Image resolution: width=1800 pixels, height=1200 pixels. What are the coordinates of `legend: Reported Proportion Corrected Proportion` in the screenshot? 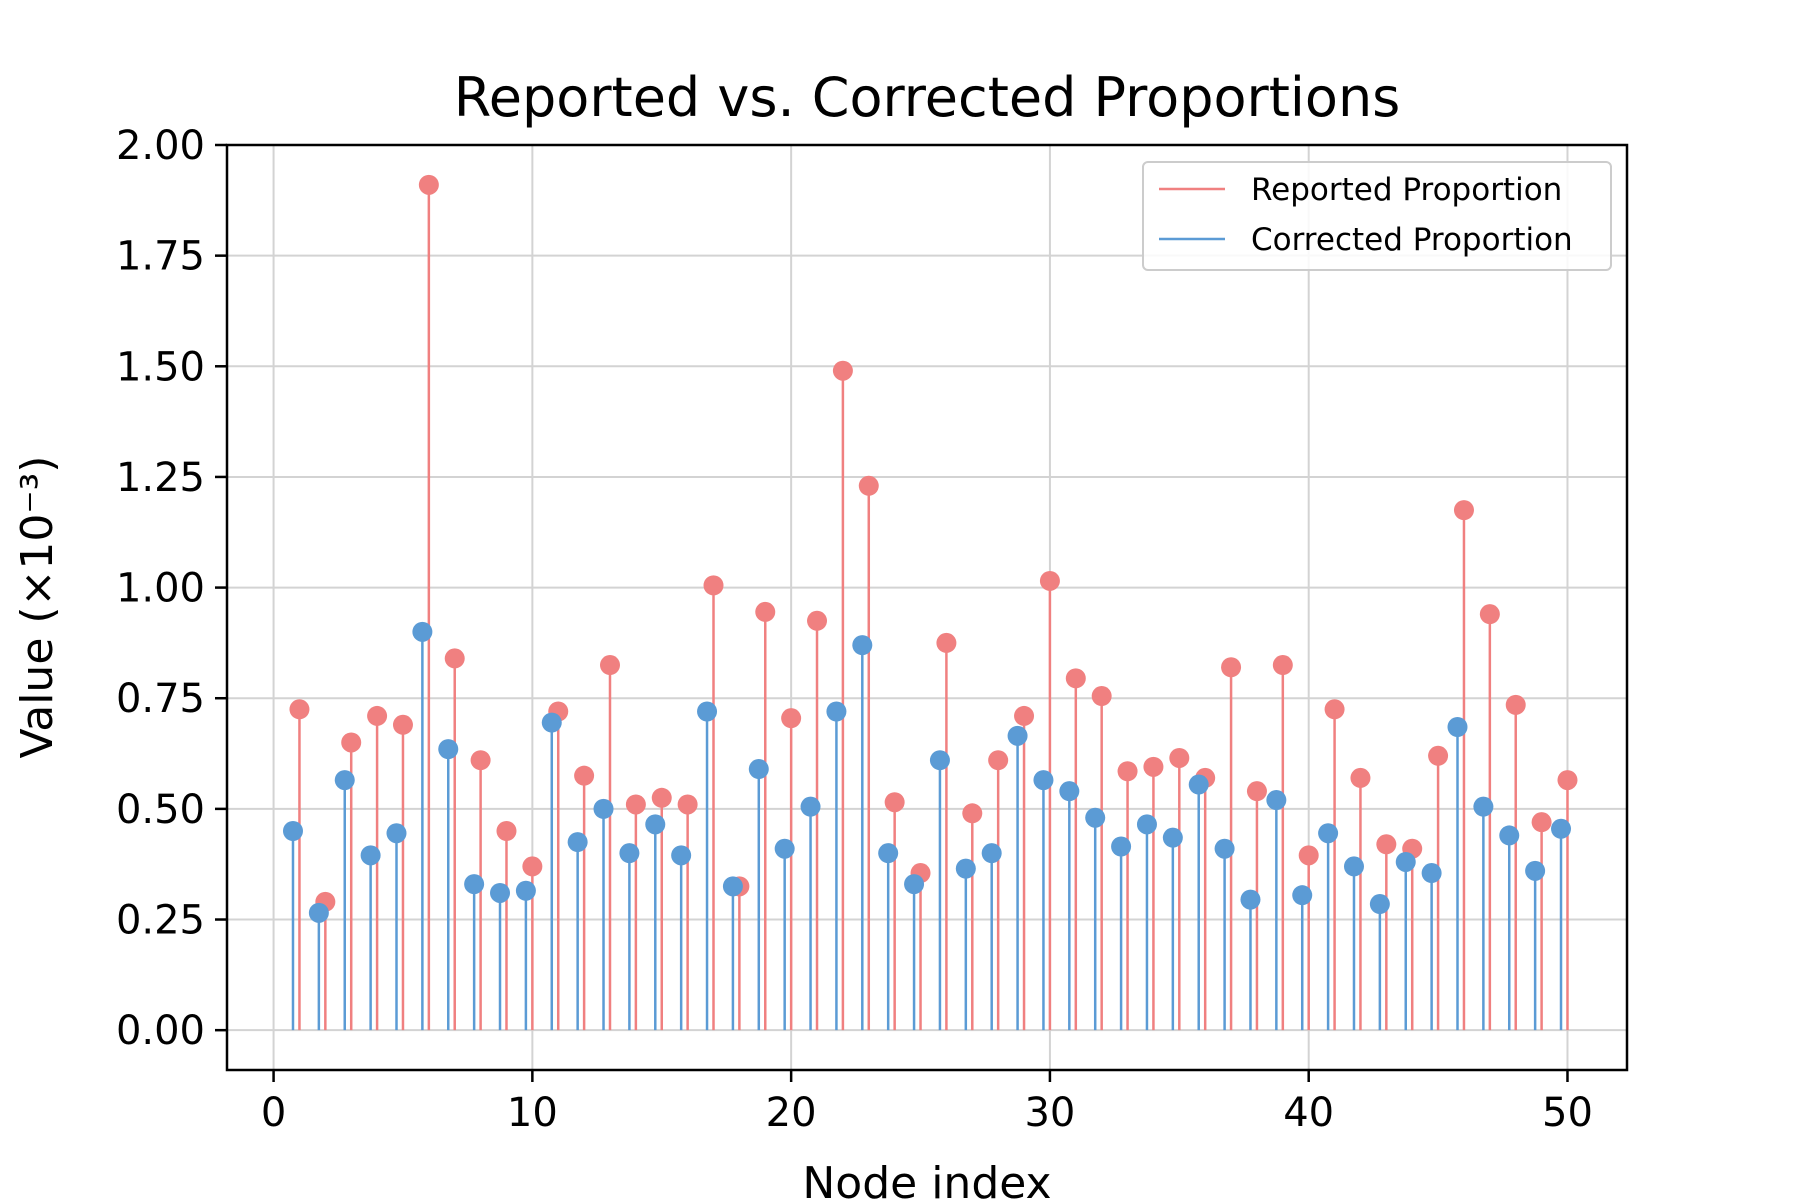 It's located at (1377, 216).